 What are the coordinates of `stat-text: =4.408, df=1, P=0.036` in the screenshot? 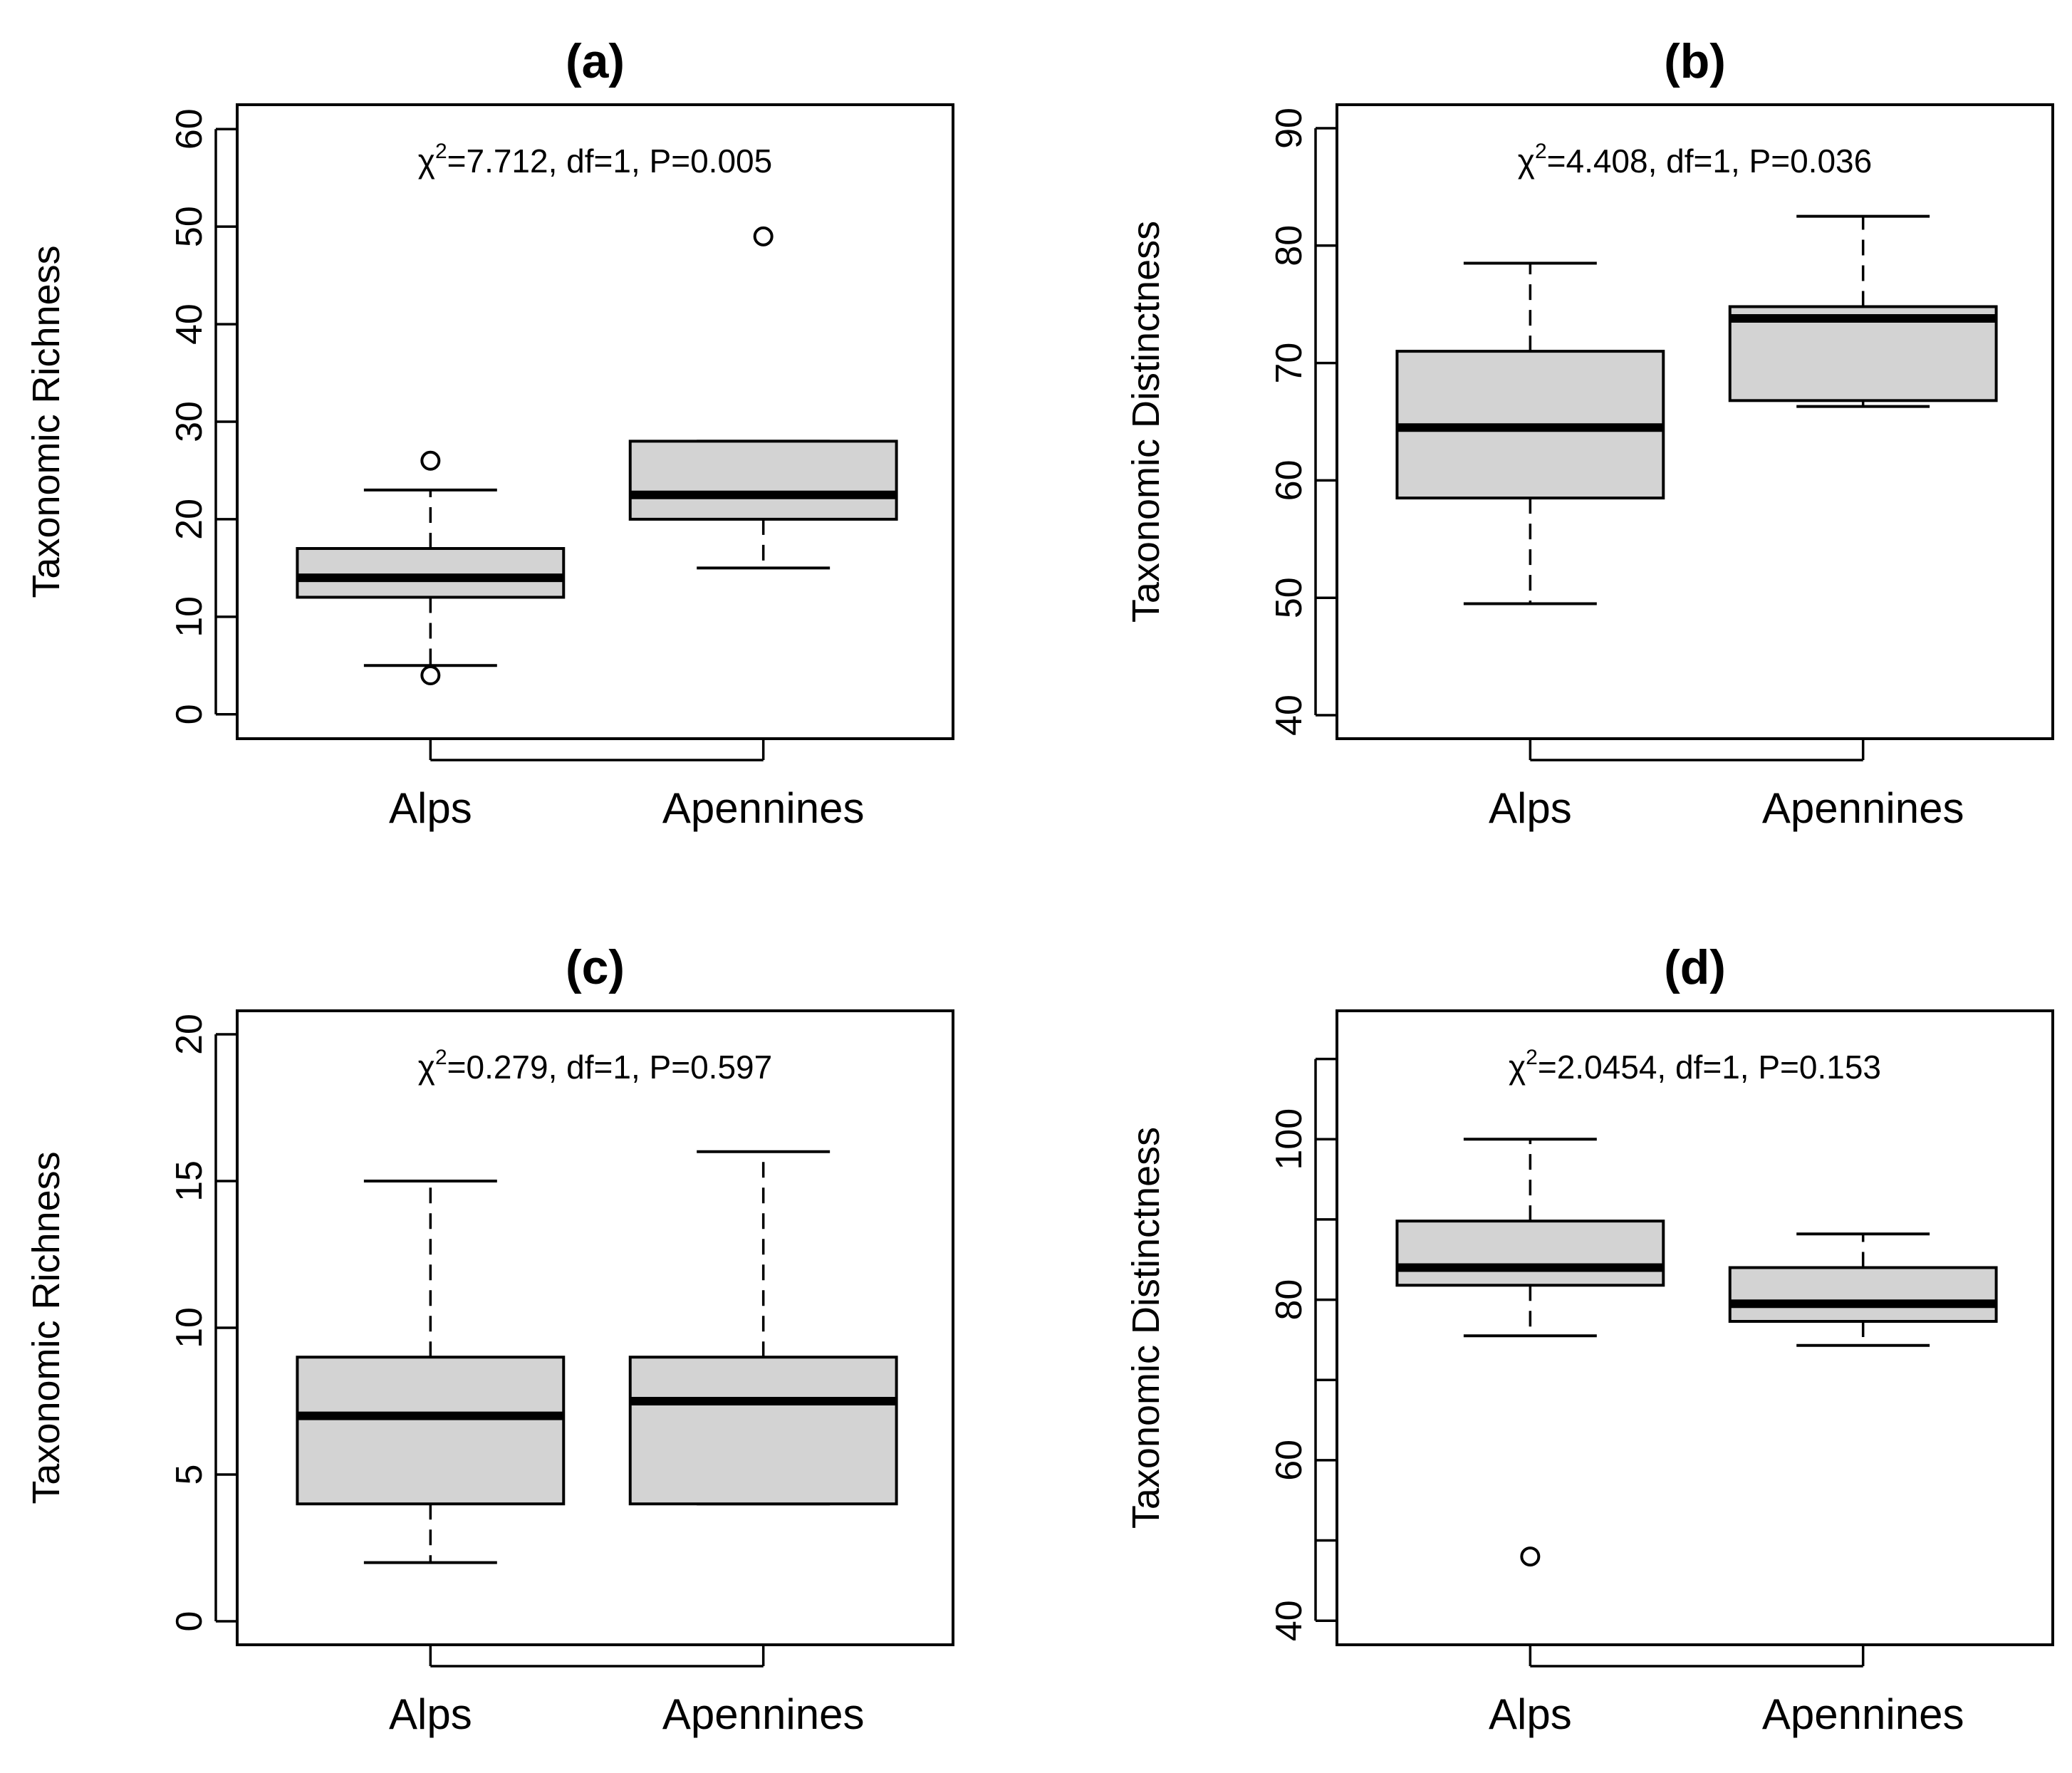 It's located at (1710, 161).